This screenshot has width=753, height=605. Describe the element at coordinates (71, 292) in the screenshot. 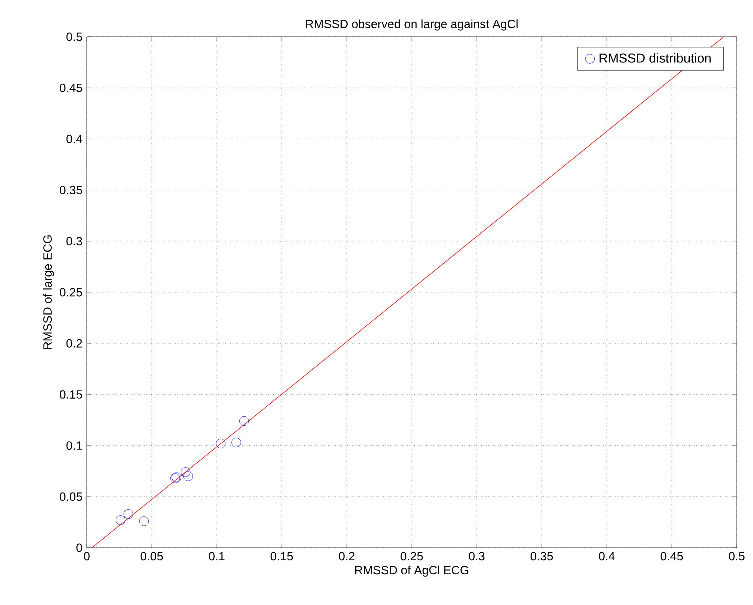

I see `y-tick-label: 0.25` at that location.